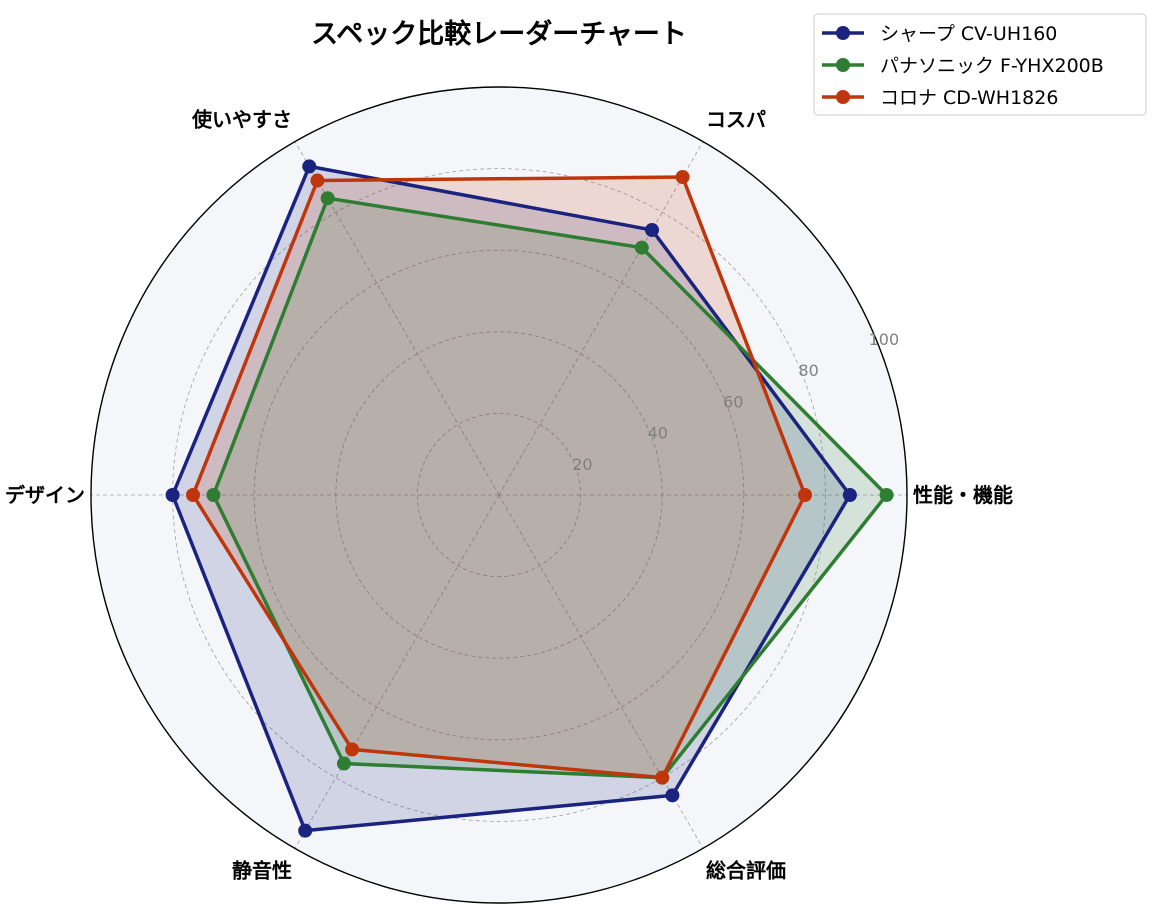  I want to click on axis-label-1: コスパ, so click(736, 120).